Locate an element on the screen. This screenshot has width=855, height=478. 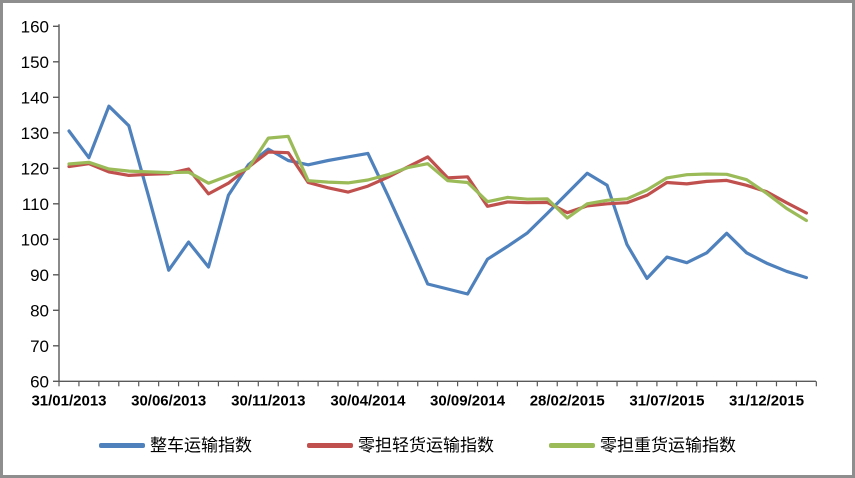
svg-text: 31/01/2013 is located at coordinates (68, 400).